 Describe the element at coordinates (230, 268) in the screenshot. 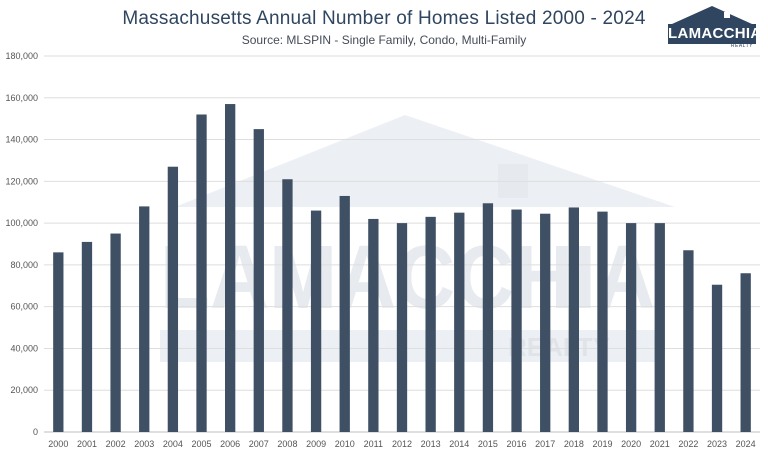

I see `bar-2006` at that location.